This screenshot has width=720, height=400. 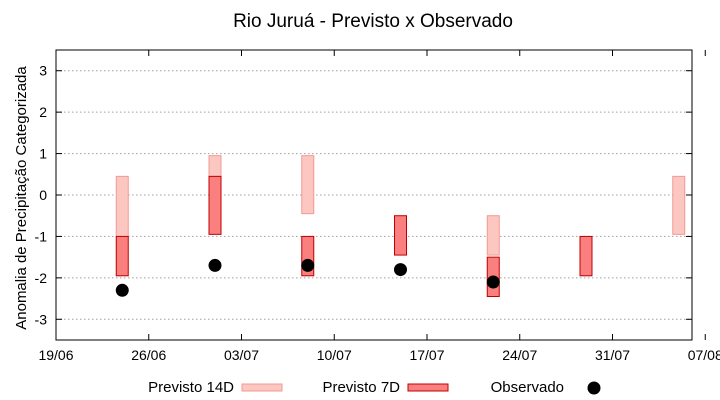 I want to click on y-tick-label: 2, so click(x=43, y=112).